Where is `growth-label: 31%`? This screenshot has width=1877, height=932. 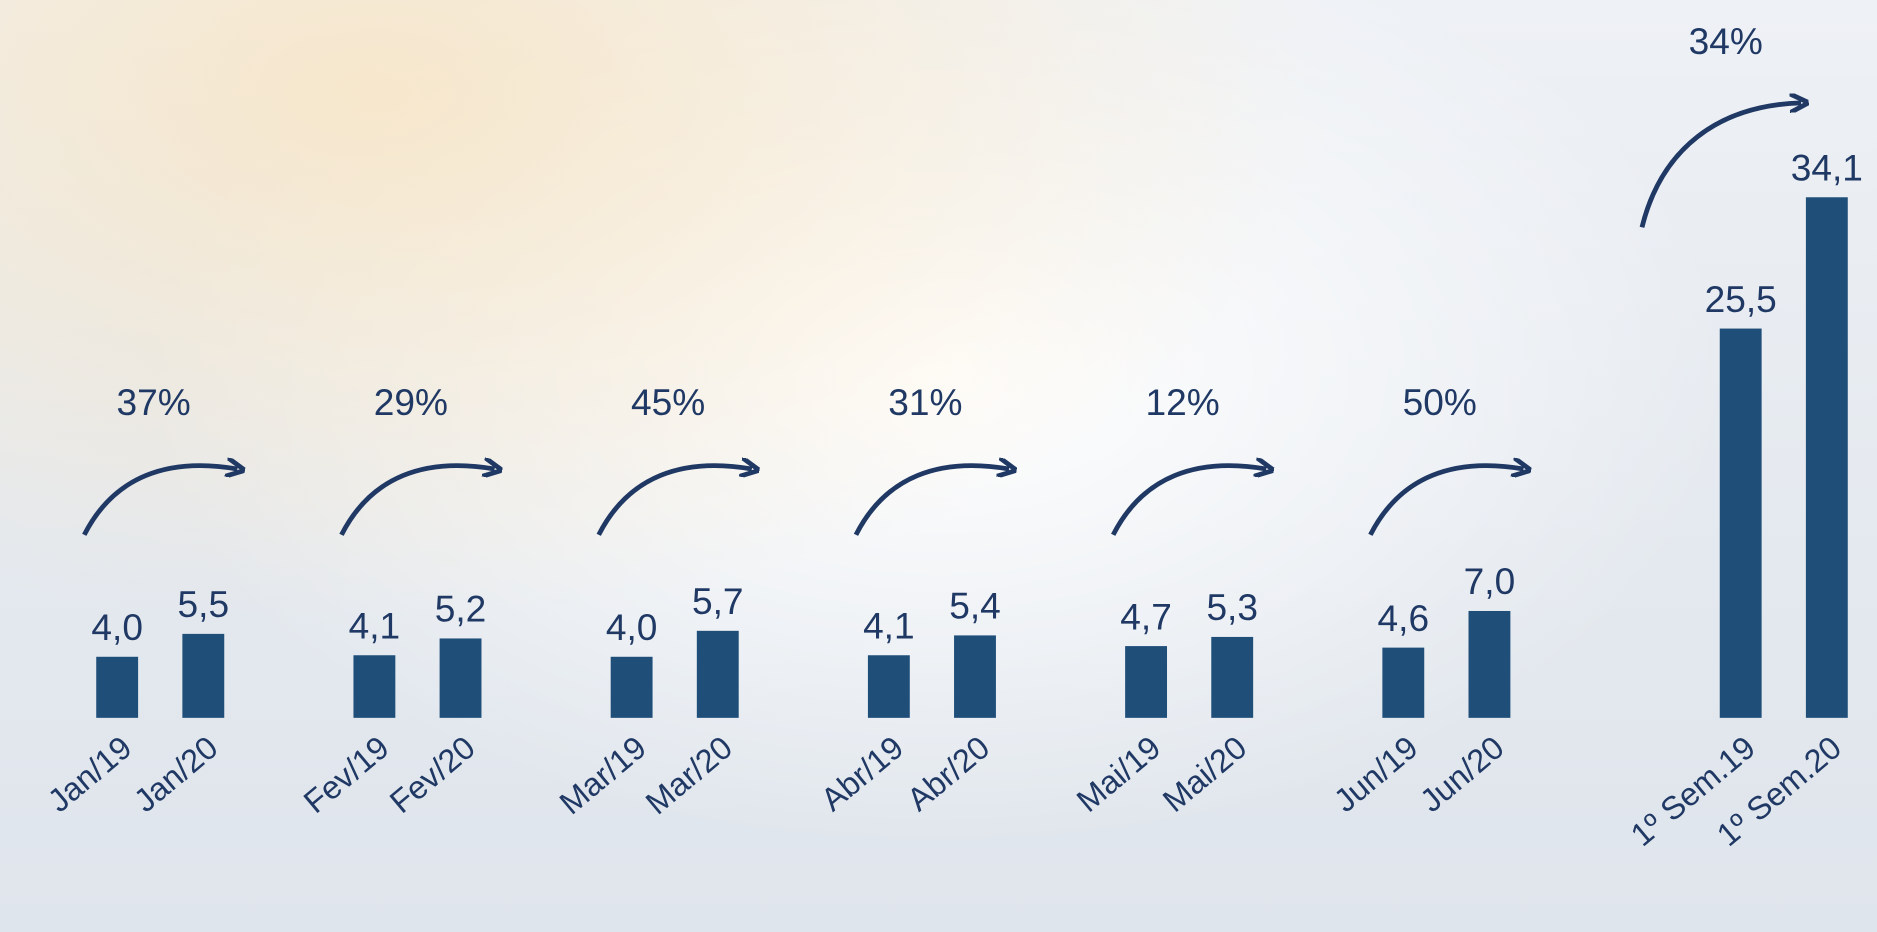 growth-label: 31% is located at coordinates (925, 402).